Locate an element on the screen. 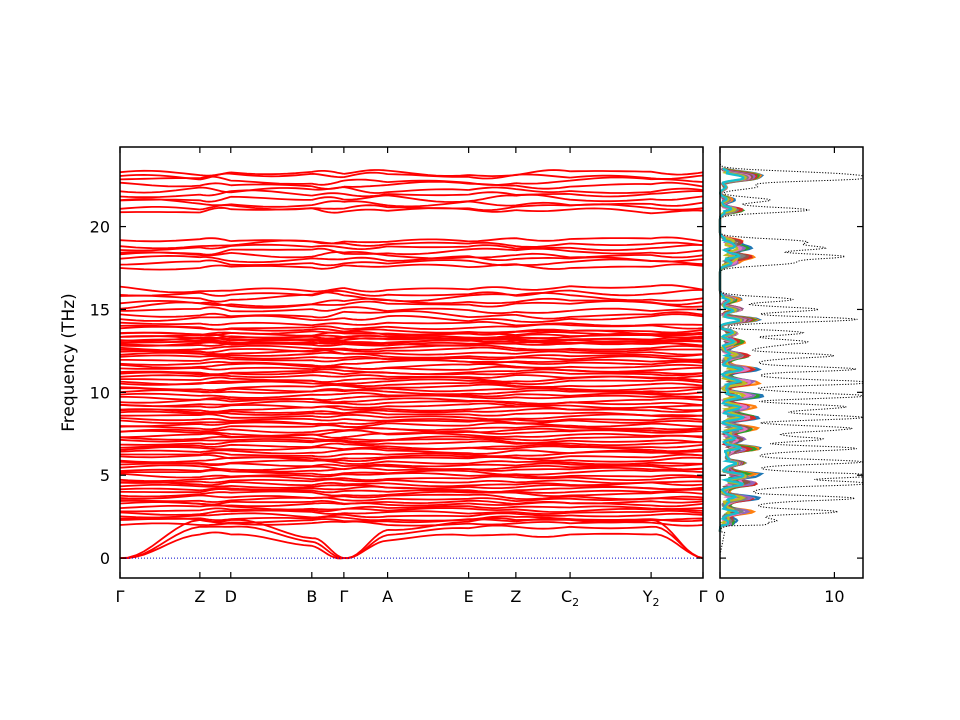 This screenshot has height=720, width=960. y-tick-label: 5 is located at coordinates (105, 475).